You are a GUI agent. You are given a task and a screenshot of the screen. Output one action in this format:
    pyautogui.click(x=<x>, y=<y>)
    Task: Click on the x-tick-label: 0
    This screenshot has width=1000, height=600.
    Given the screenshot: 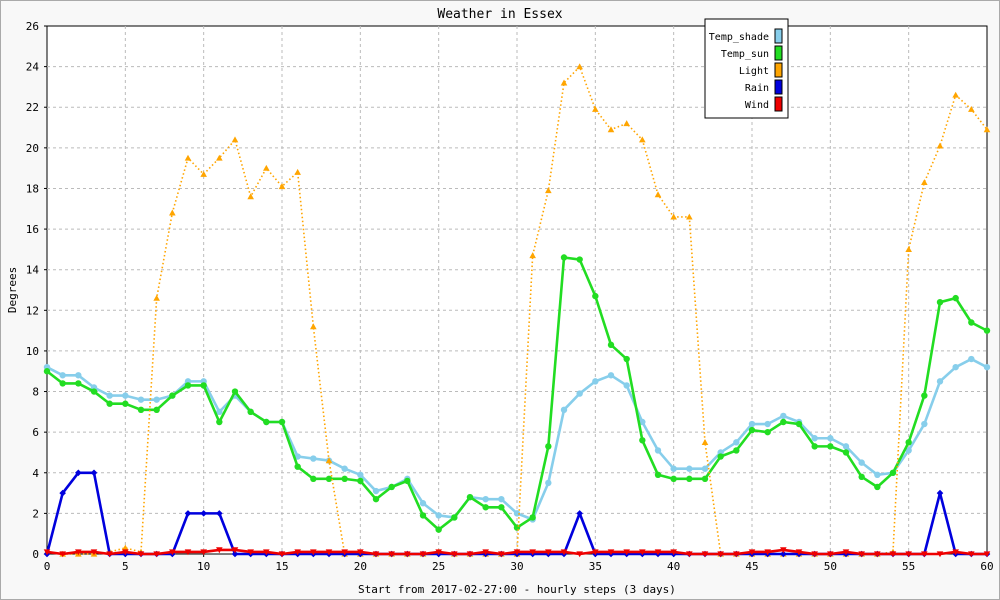 What is the action you would take?
    pyautogui.click(x=47, y=566)
    